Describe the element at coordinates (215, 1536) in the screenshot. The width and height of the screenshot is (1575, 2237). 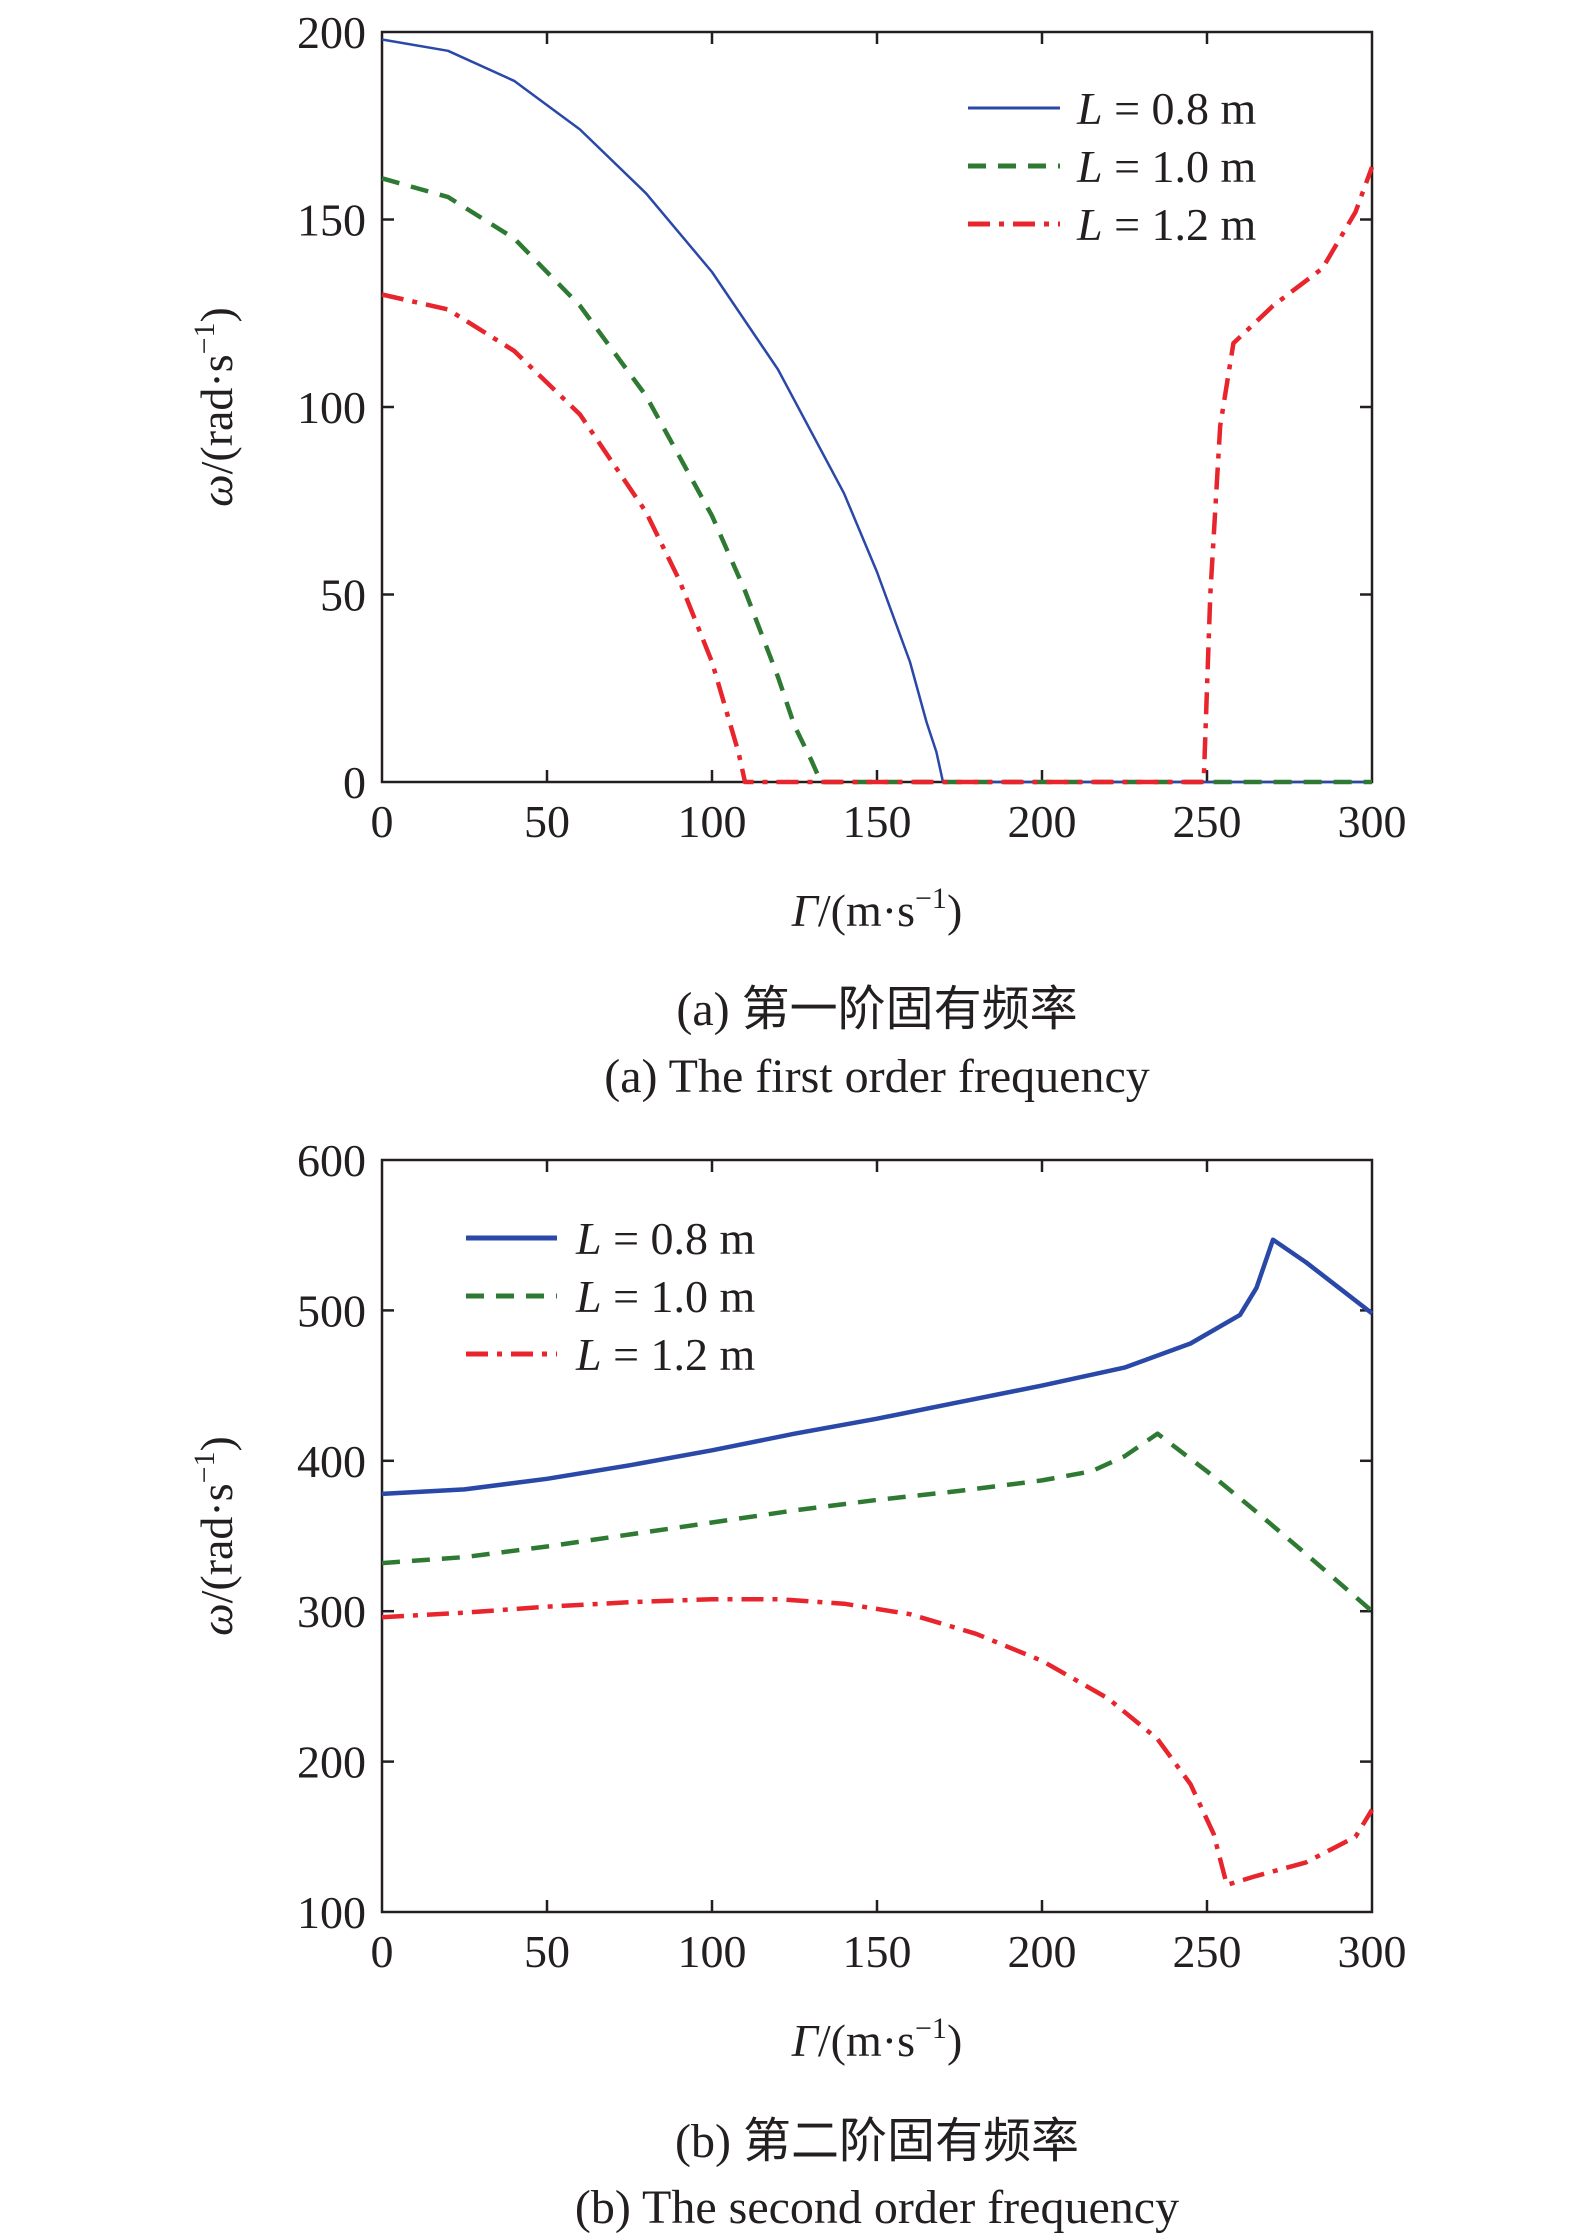
I see `y-axis-label-b: ω/(rad·s−1)` at that location.